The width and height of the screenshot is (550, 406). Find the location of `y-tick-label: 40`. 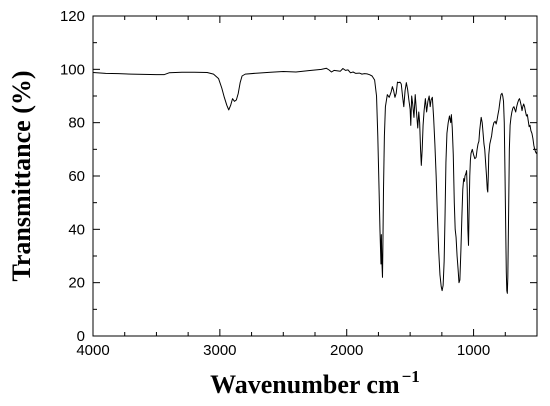

y-tick-label: 40 is located at coordinates (76, 229).